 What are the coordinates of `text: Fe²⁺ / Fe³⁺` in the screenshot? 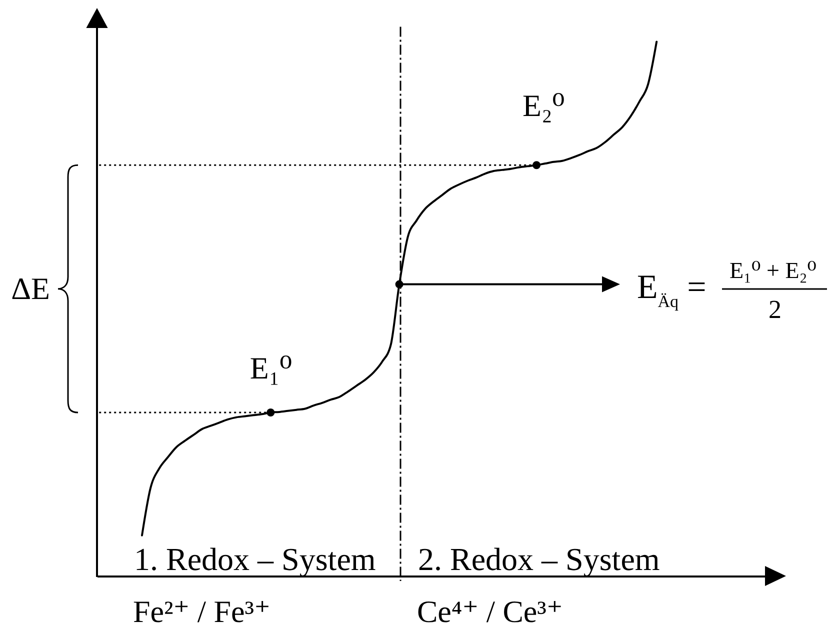 It's located at (201, 610).